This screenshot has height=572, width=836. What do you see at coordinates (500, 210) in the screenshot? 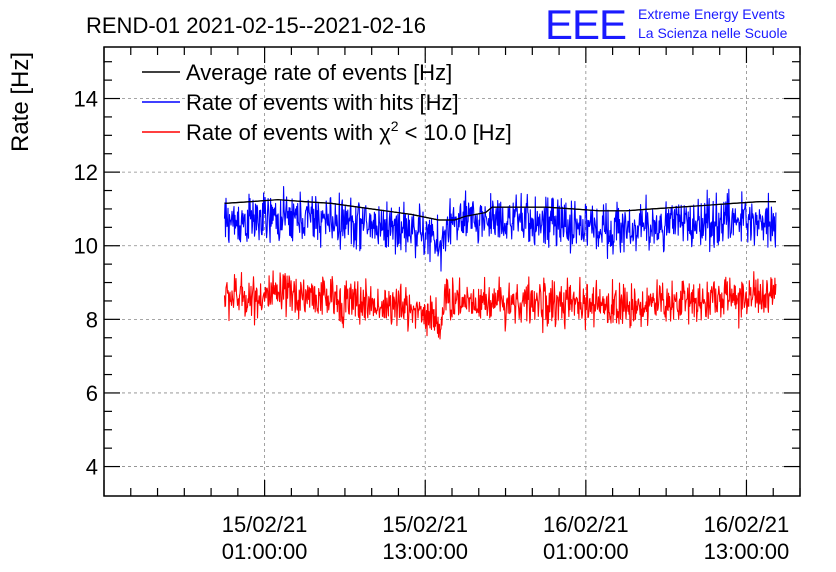
I see `series-average-overlay` at bounding box center [500, 210].